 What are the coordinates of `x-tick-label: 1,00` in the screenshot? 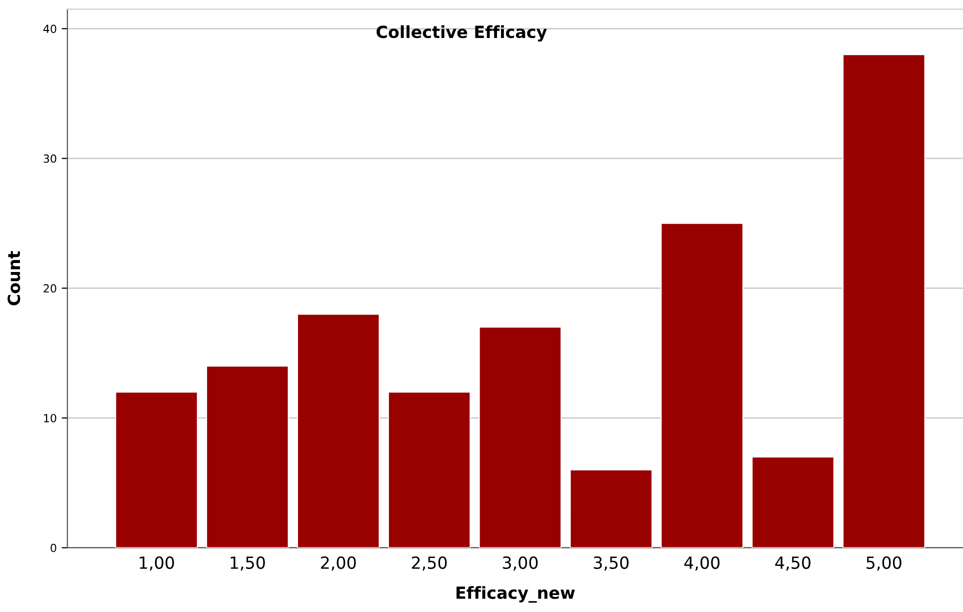 It's located at (157, 563).